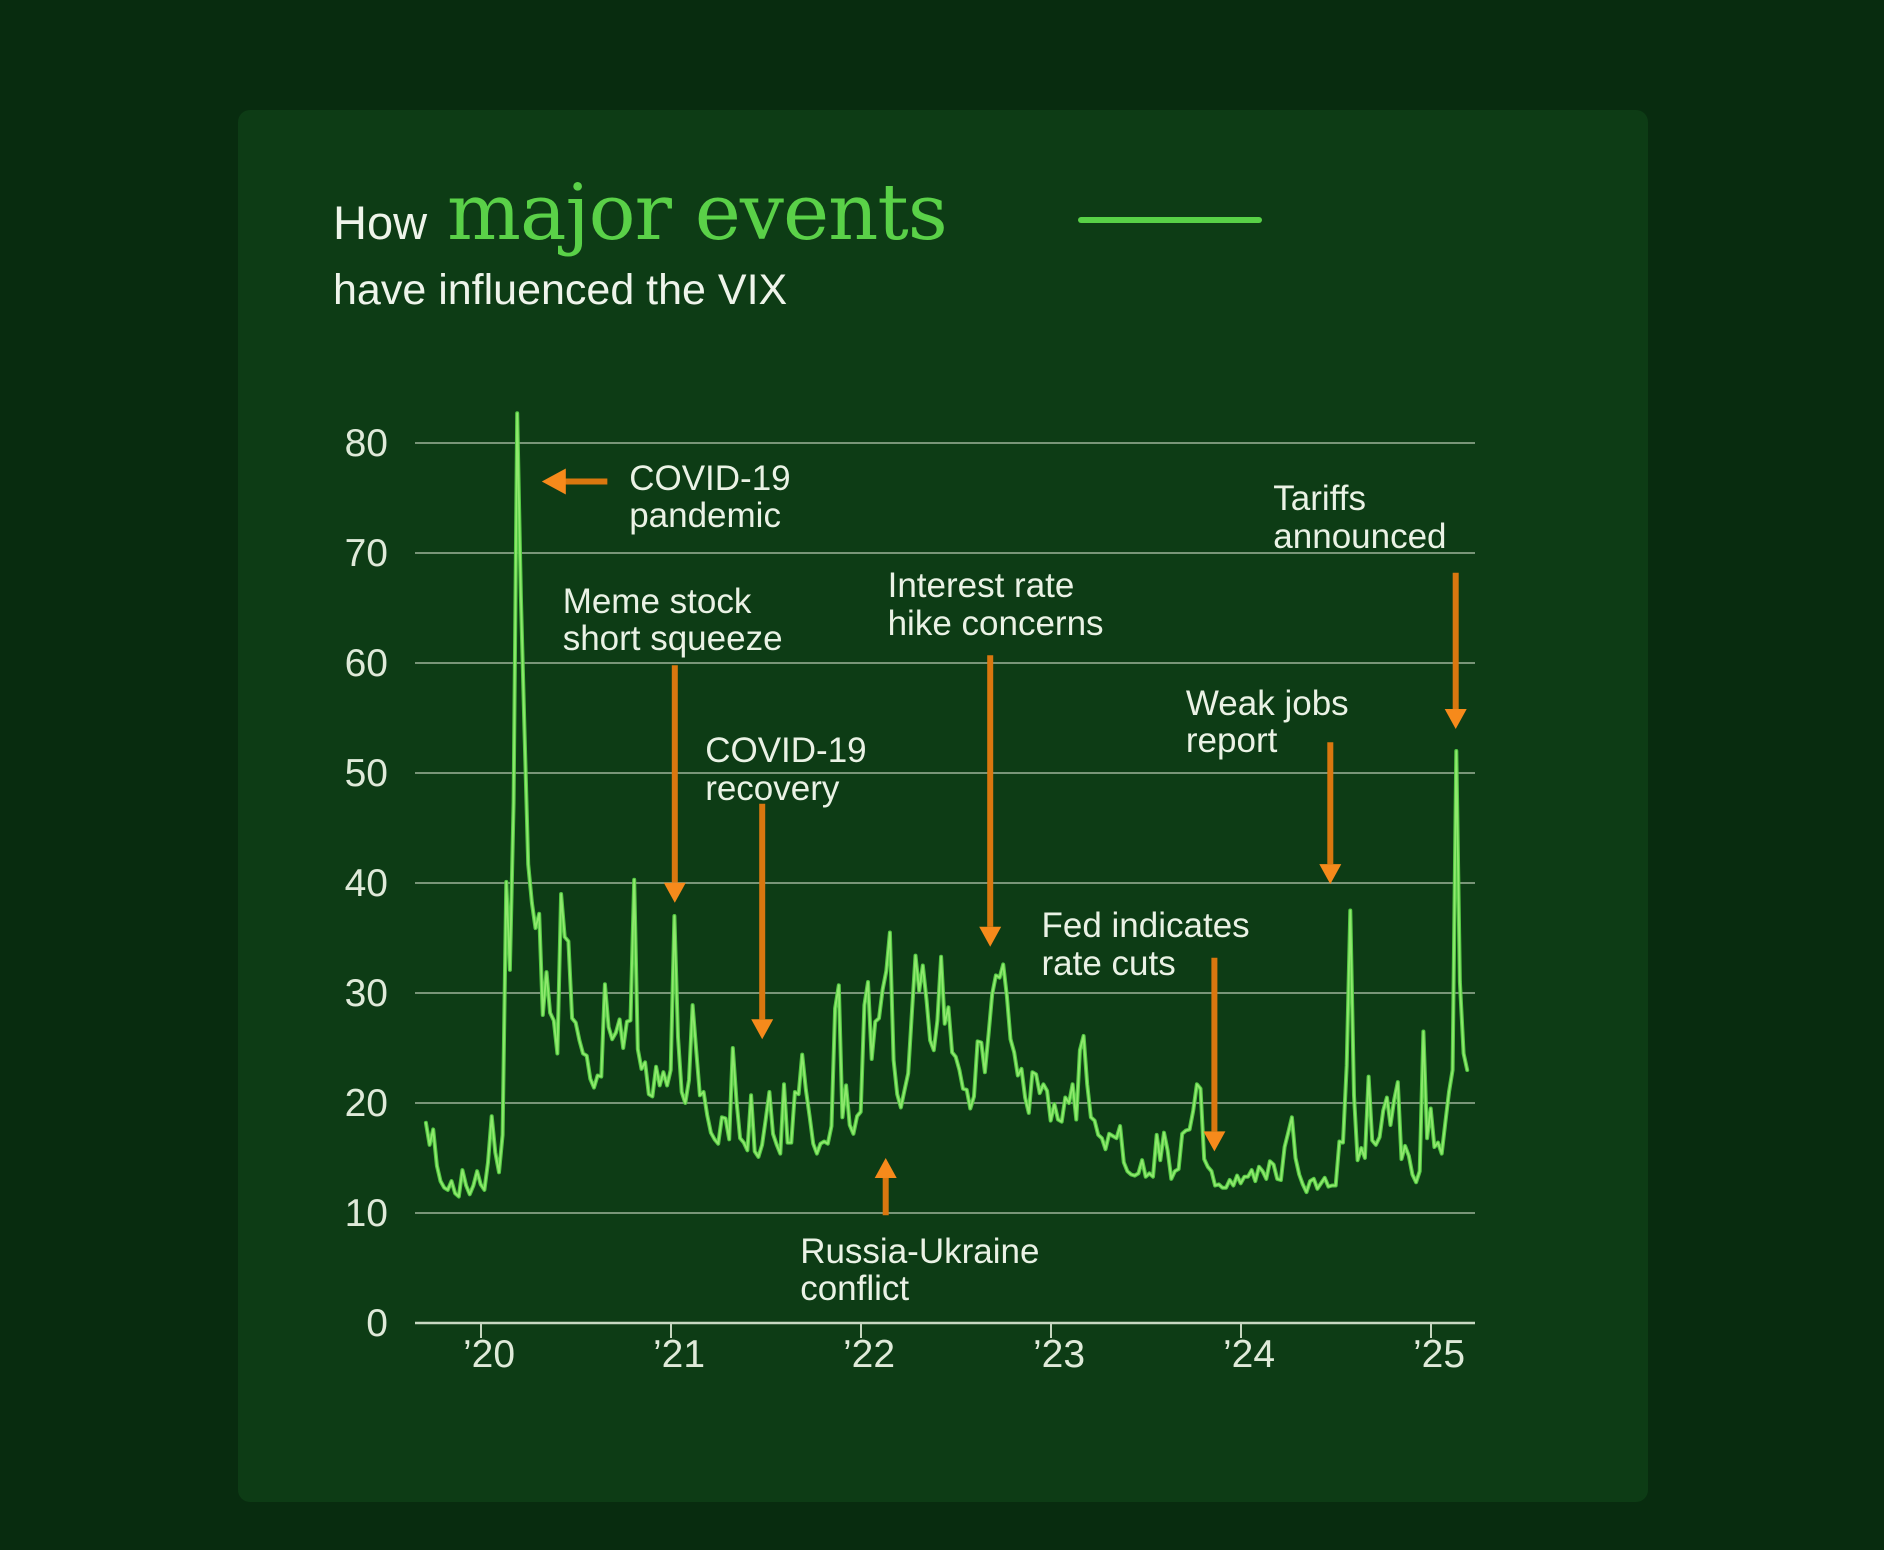 The image size is (1884, 1550). I want to click on annotation-label-russia-ukraine: Russia-Ukraine conflict, so click(920, 1270).